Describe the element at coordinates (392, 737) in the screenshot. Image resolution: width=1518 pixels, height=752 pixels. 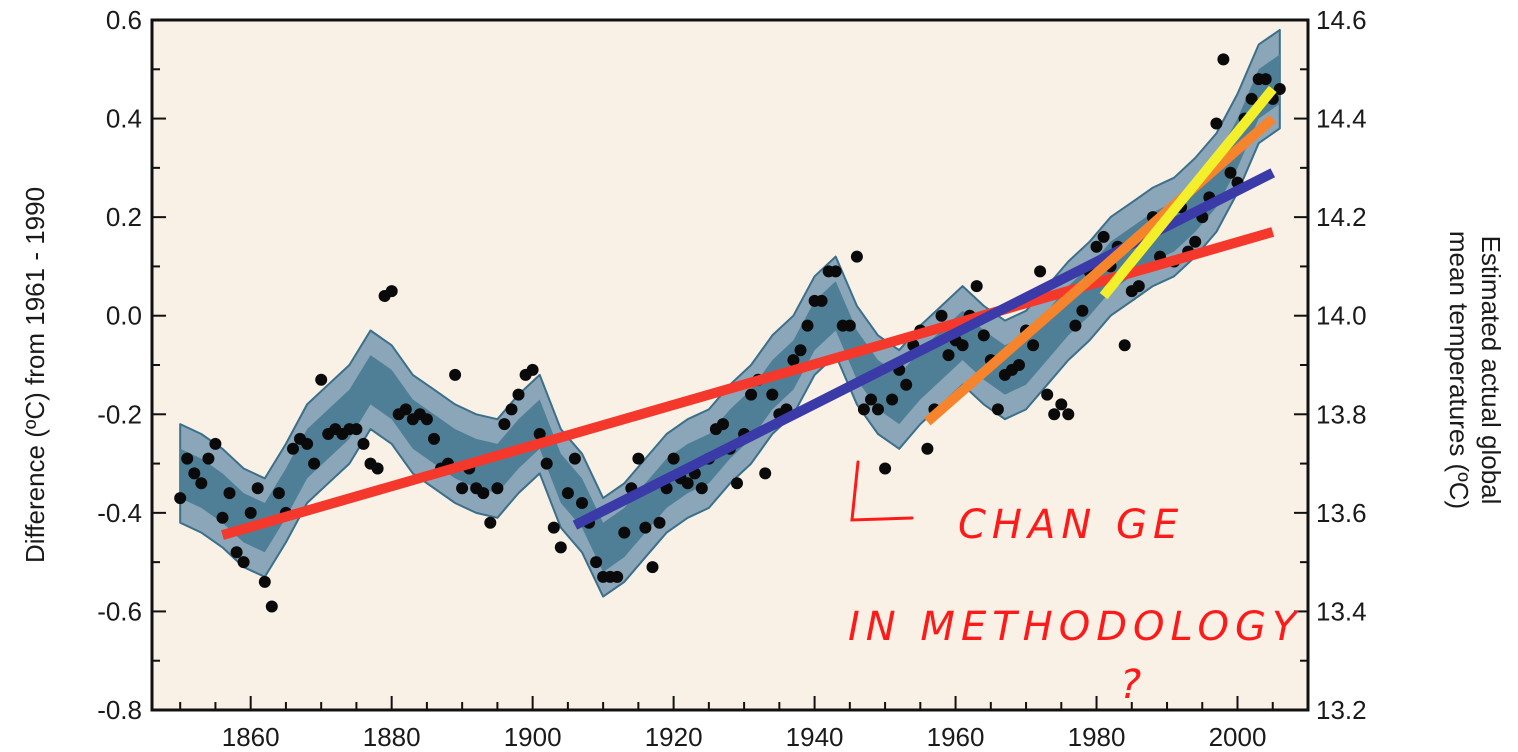
I see `x-tick-label: 1880` at that location.